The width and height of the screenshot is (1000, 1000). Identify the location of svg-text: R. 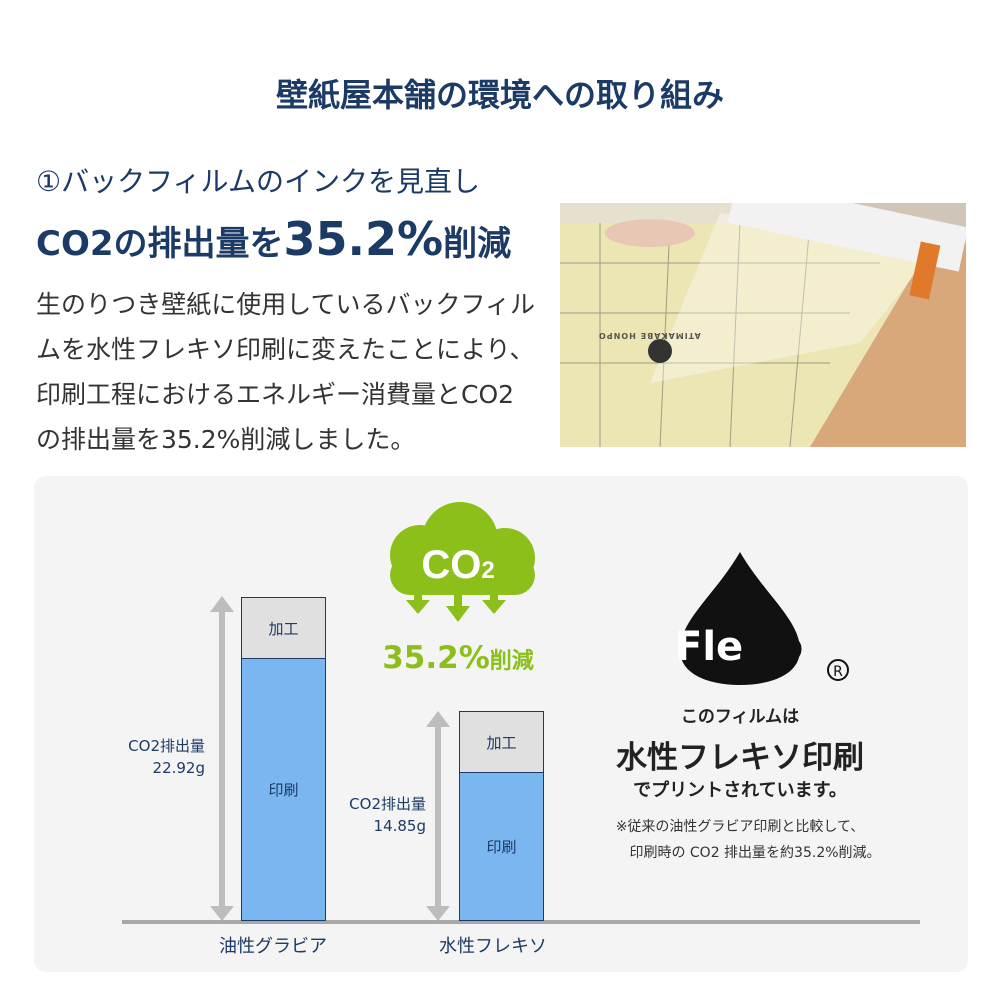
(838, 672).